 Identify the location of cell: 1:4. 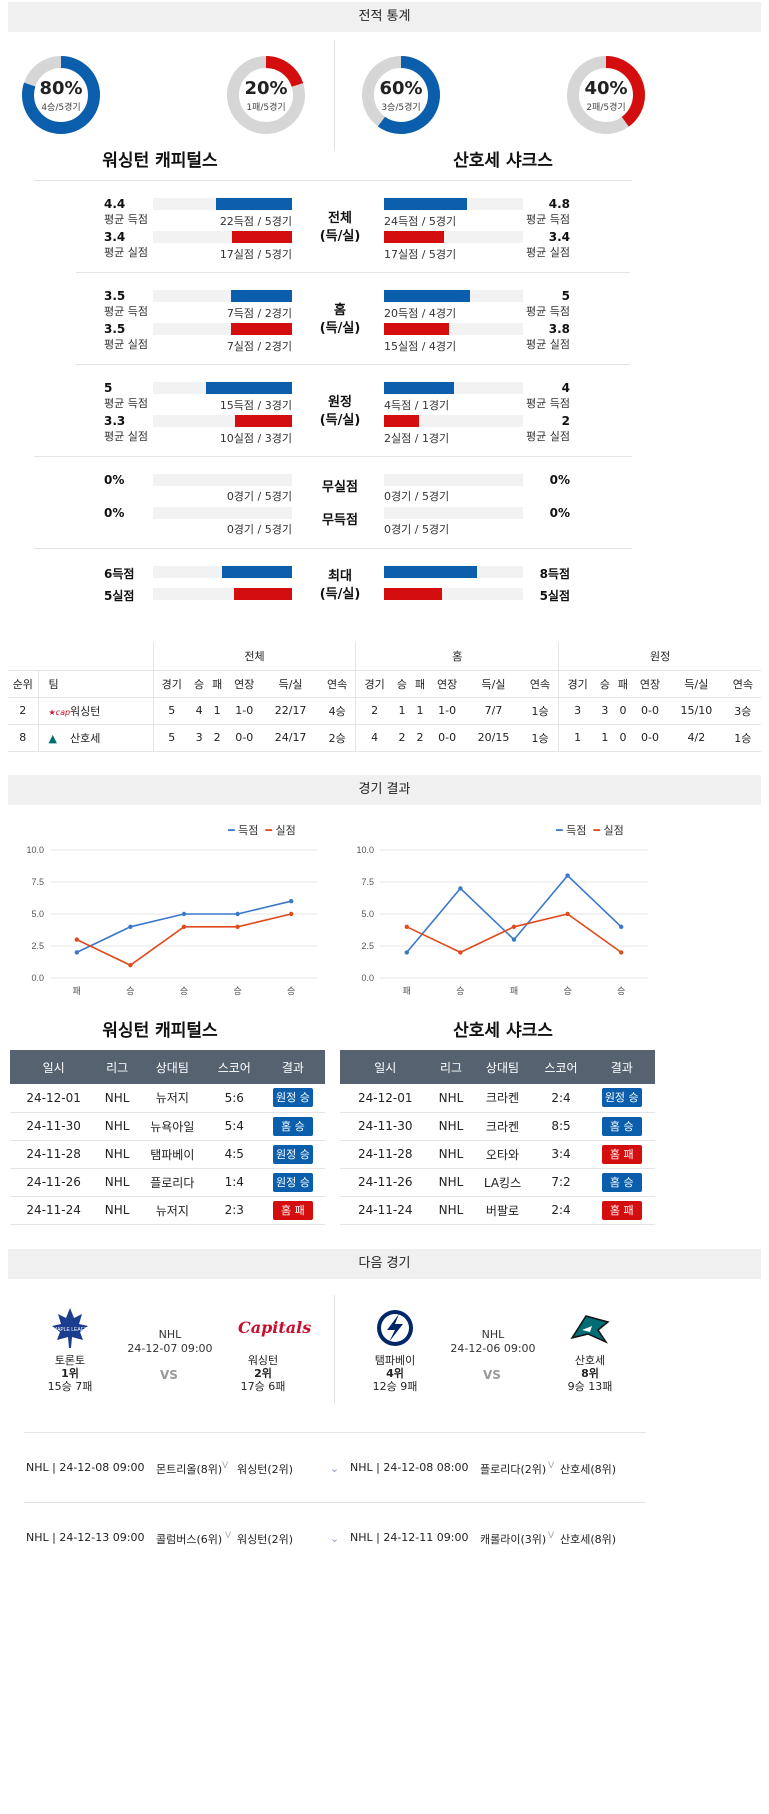
(234, 1182).